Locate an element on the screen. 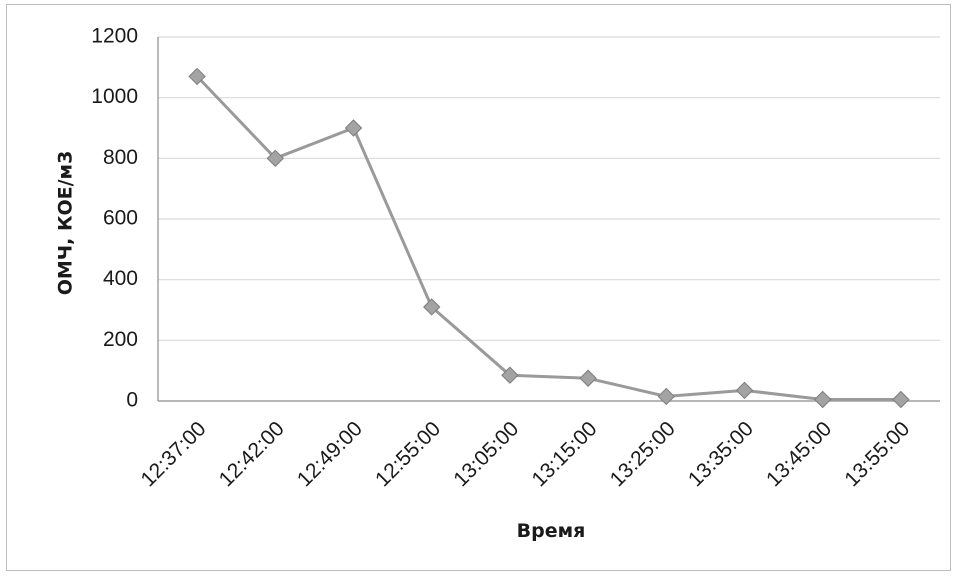 The image size is (959, 577). y-axis-title: ОМЧ, КОЕ/м3 is located at coordinates (66, 223).